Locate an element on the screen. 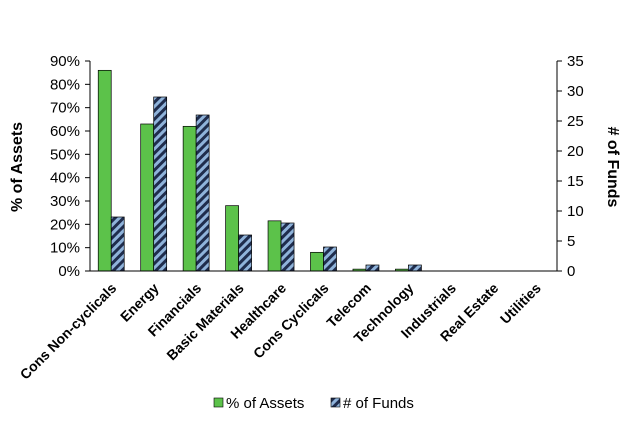 The height and width of the screenshot is (431, 630). right-tick-label: 15 is located at coordinates (575, 181).